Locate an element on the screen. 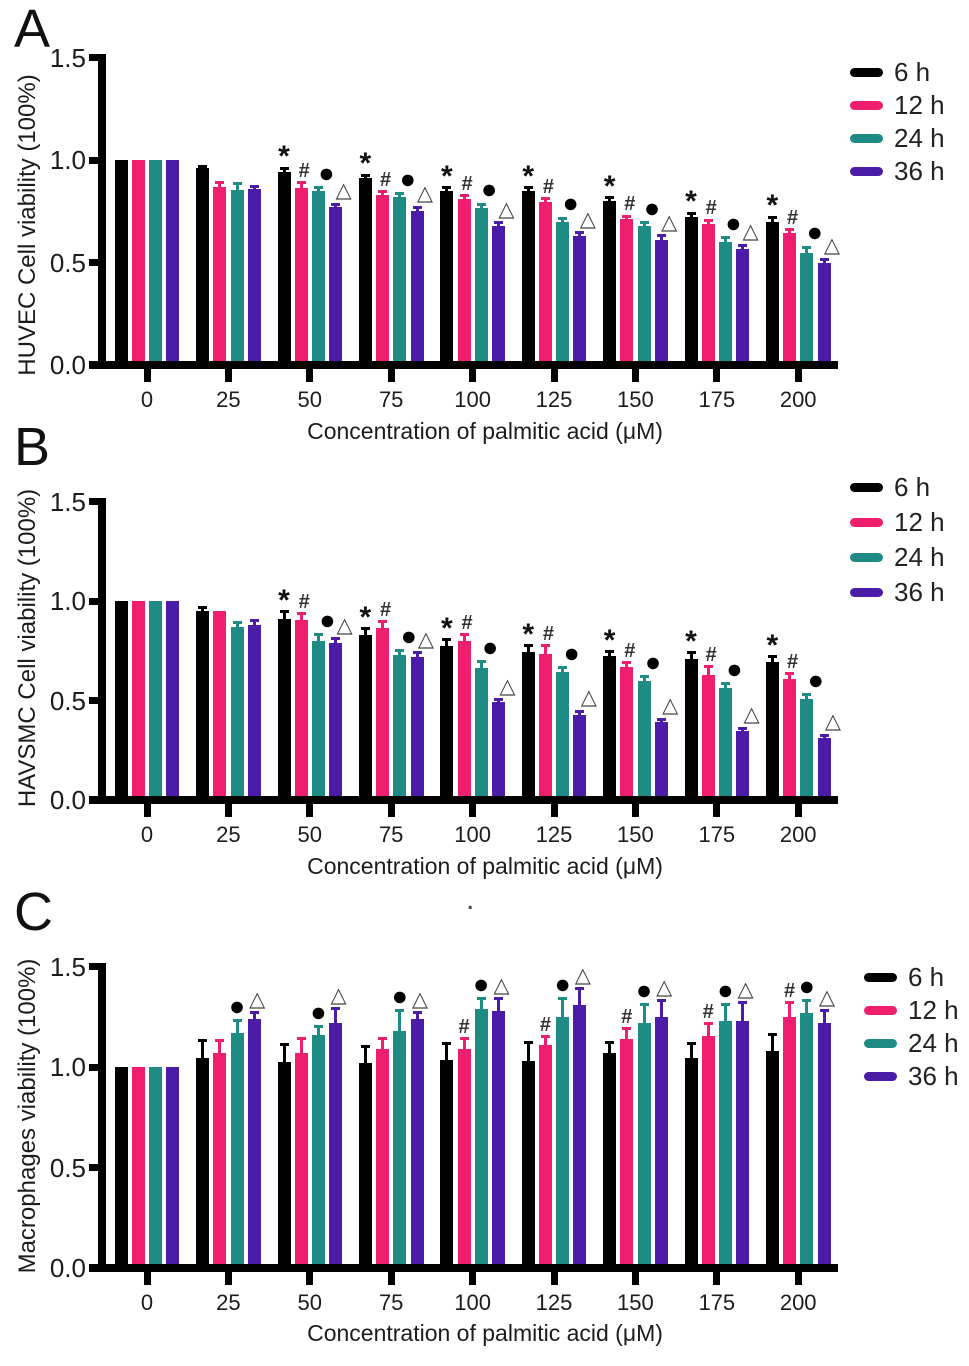 Image resolution: width=969 pixels, height=1366 pixels. x-tick-label: 150 is located at coordinates (635, 399).